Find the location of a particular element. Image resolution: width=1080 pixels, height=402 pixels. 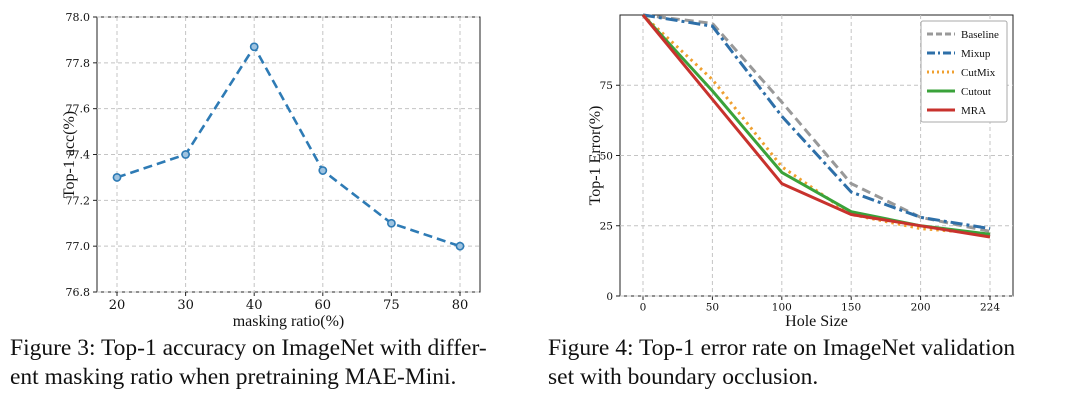

y-tick-label: 77.6 is located at coordinates (78, 109).